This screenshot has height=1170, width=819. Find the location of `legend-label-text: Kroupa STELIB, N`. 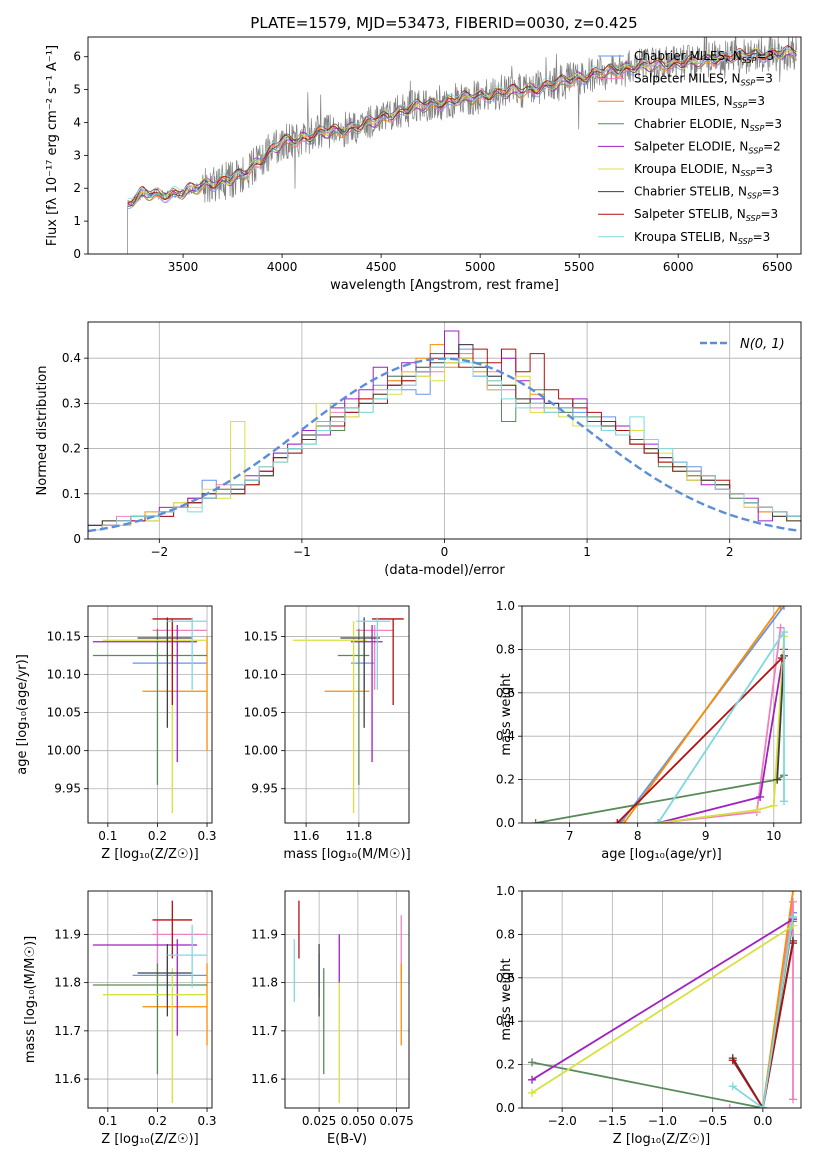

legend-label-text: Kroupa STELIB, N is located at coordinates (686, 237).